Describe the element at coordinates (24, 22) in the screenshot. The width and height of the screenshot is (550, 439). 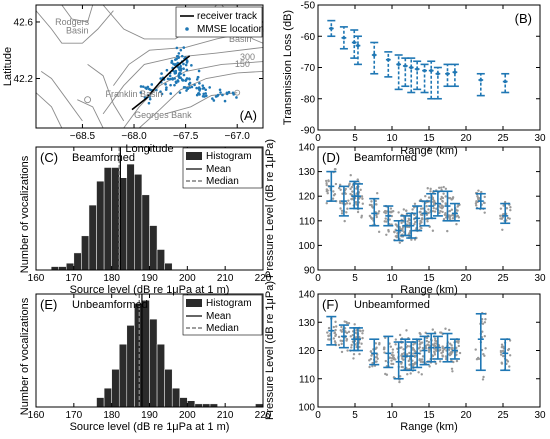
I see `map-y-tick-label: 42.6` at that location.